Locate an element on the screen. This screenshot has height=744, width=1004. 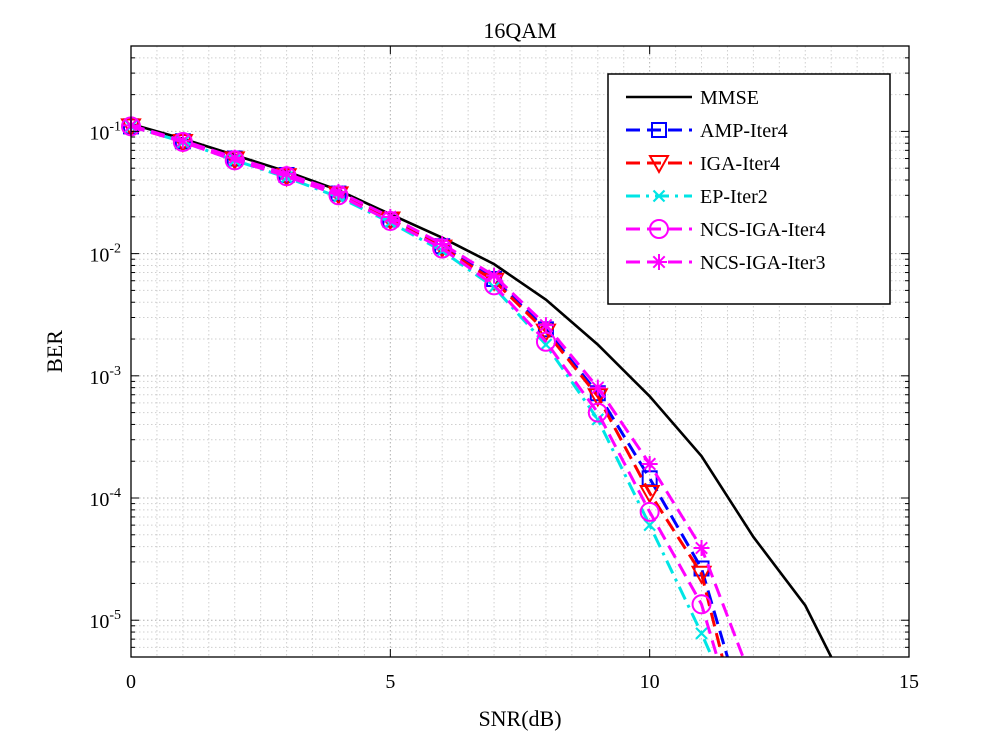
x-tick-label: 15 is located at coordinates (909, 682).